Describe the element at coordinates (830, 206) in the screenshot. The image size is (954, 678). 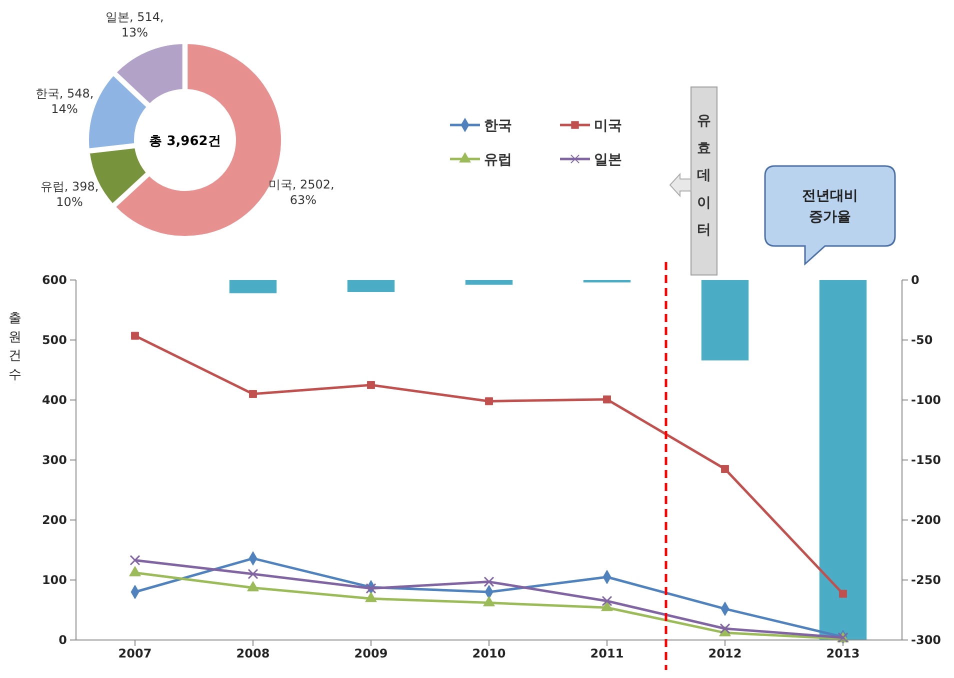
I see `text: 전년대비 증가율` at that location.